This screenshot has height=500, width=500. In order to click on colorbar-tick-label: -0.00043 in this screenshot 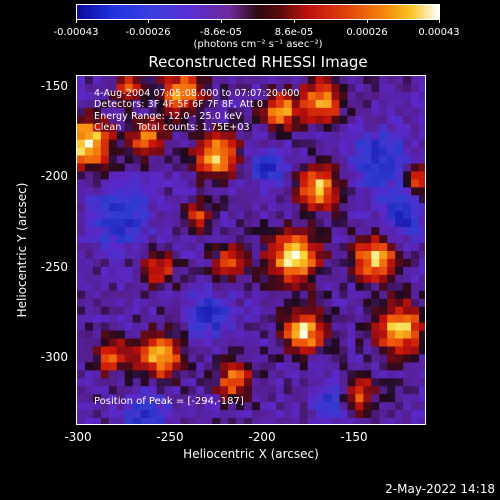, I will do `click(76, 32)`.